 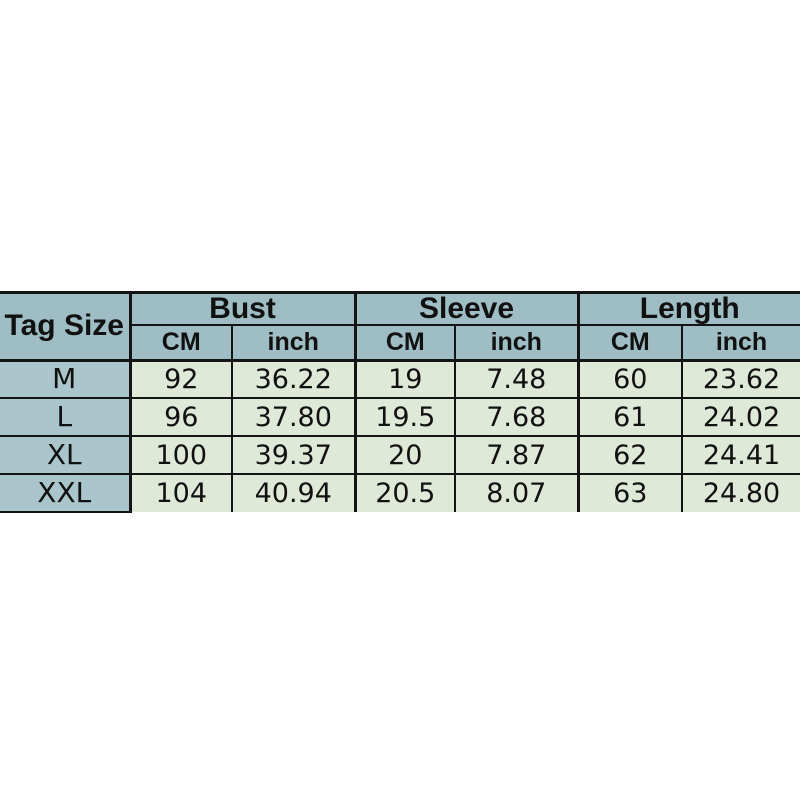 What do you see at coordinates (293, 379) in the screenshot?
I see `value-cell: 36.22` at bounding box center [293, 379].